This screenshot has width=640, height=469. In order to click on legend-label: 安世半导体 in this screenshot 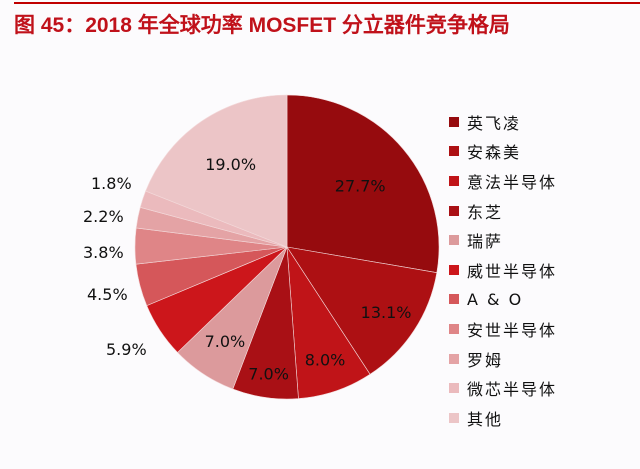, I will do `click(512, 330)`.